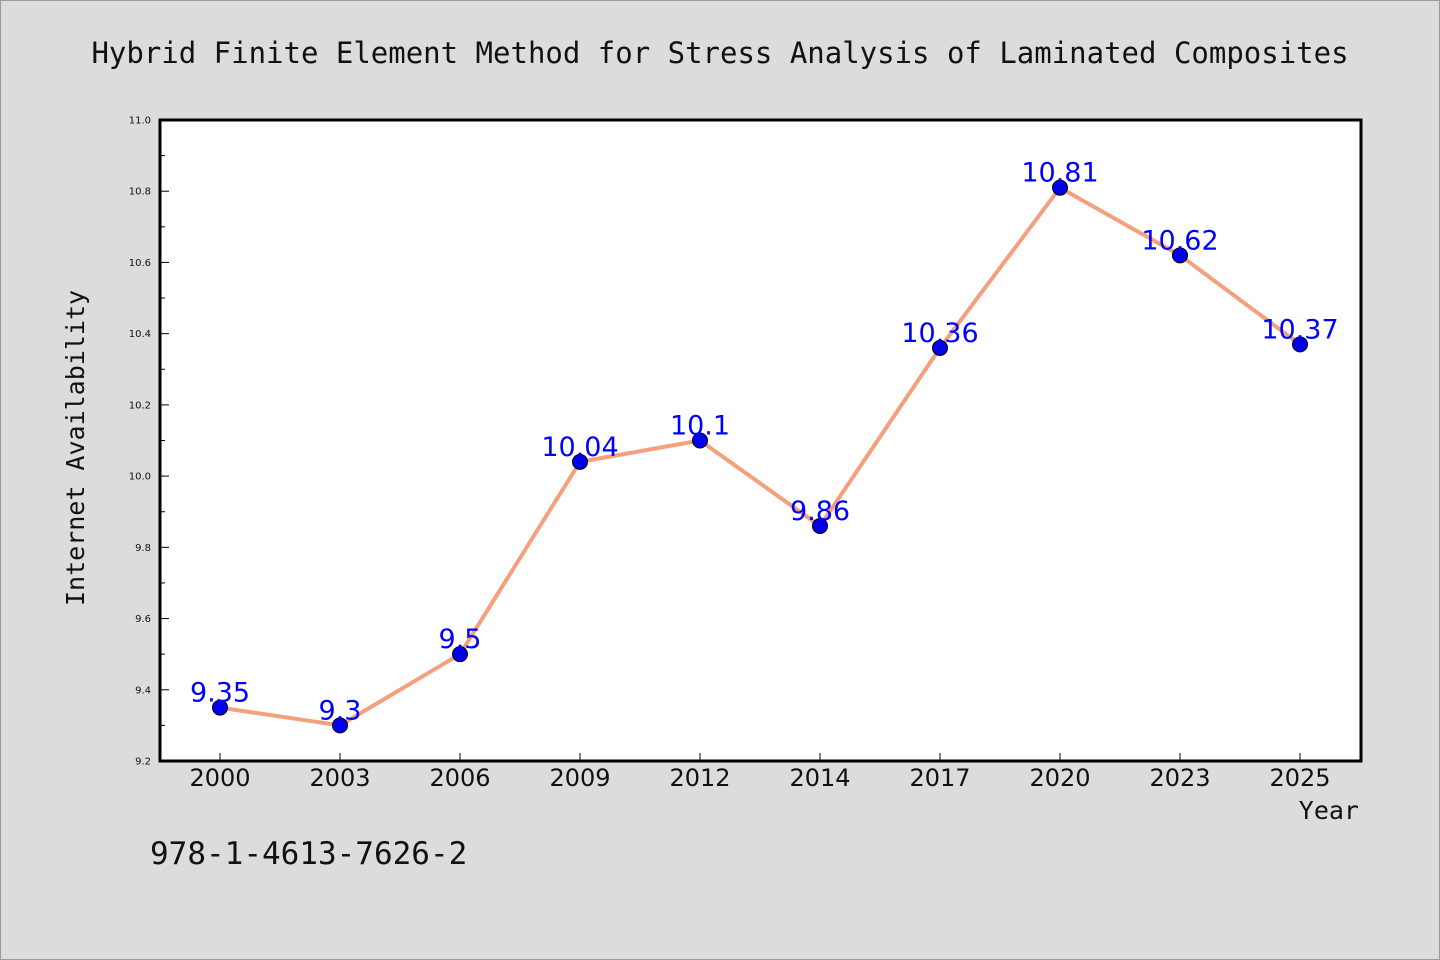 Image resolution: width=1440 pixels, height=960 pixels. Describe the element at coordinates (939, 333) in the screenshot. I see `data-label: 10.36` at that location.